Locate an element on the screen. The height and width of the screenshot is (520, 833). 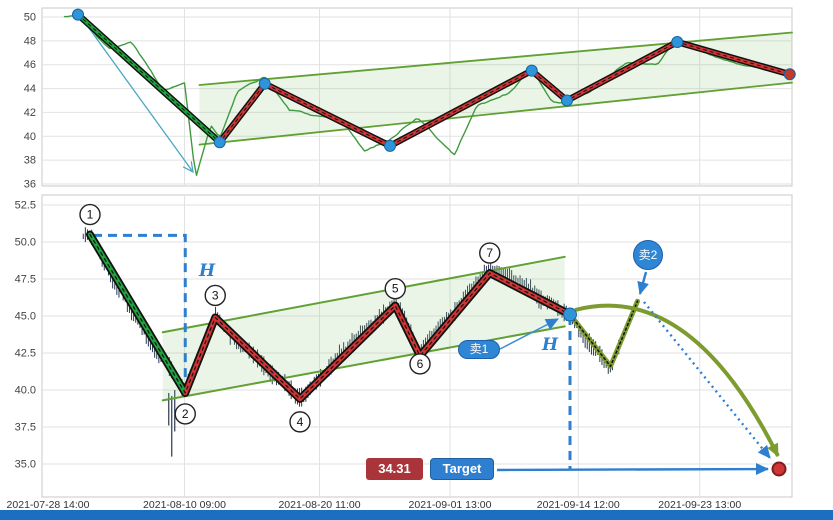
y-axis-label: 42 is located at coordinates (30, 113).